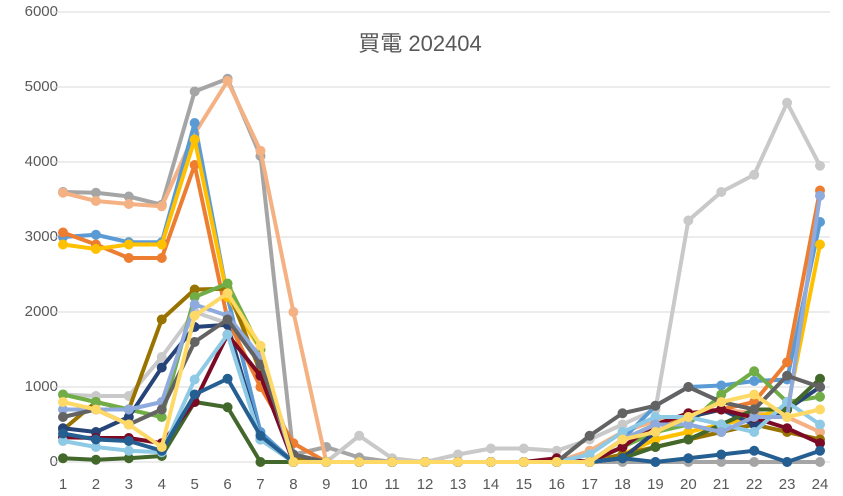 This screenshot has width=843, height=496. What do you see at coordinates (458, 484) in the screenshot?
I see `x-tick-label: 13` at bounding box center [458, 484].